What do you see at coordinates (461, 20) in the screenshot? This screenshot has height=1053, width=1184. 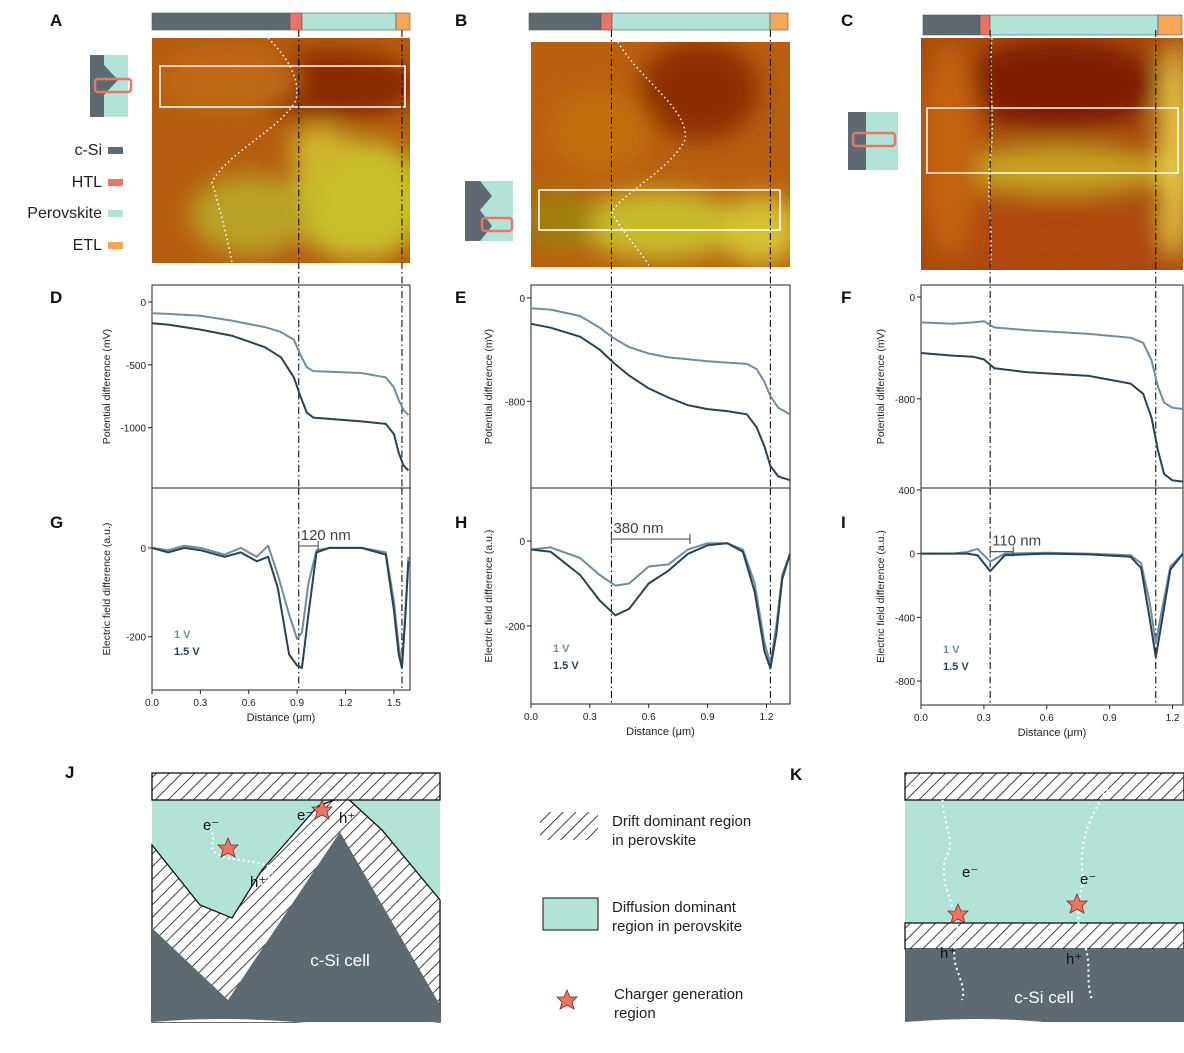 I see `panel-label: B` at bounding box center [461, 20].